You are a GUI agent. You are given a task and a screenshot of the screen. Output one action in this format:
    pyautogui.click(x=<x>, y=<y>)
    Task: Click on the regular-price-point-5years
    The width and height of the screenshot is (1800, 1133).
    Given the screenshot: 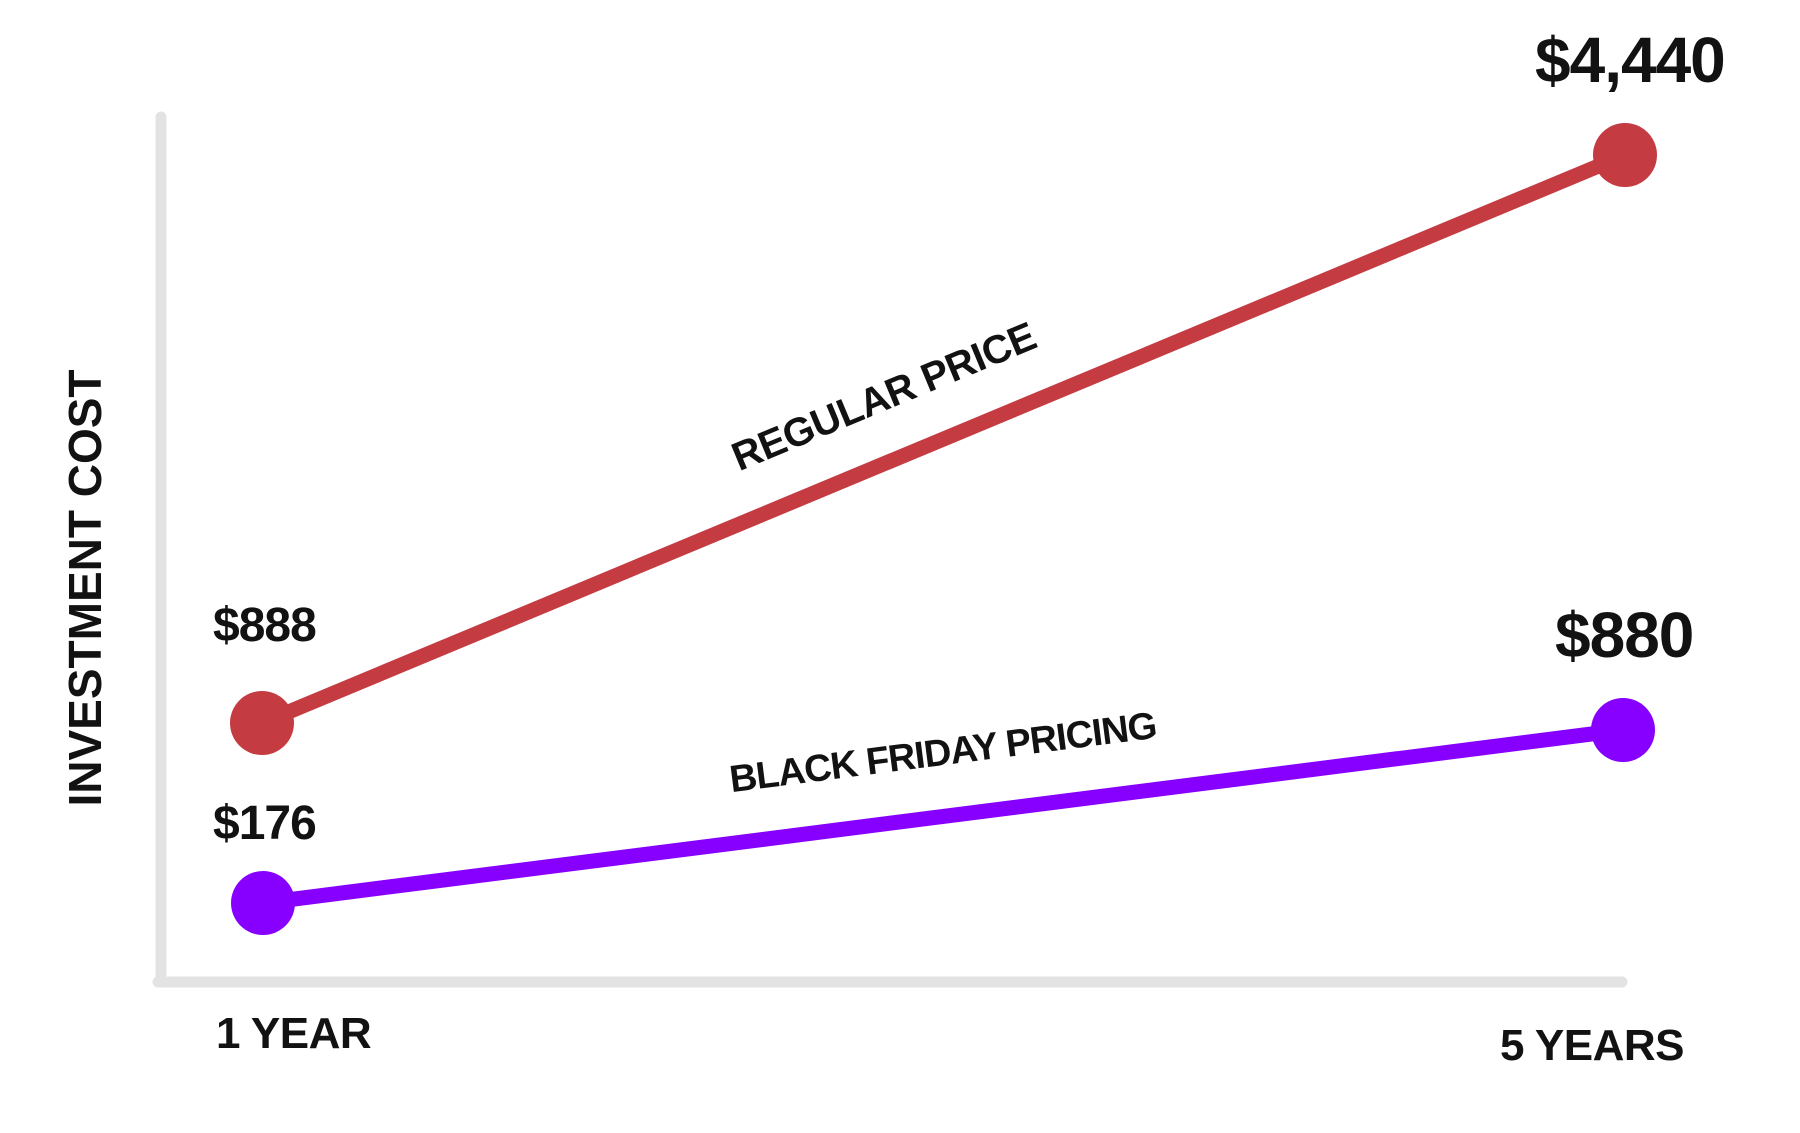 What is the action you would take?
    pyautogui.click(x=1625, y=155)
    